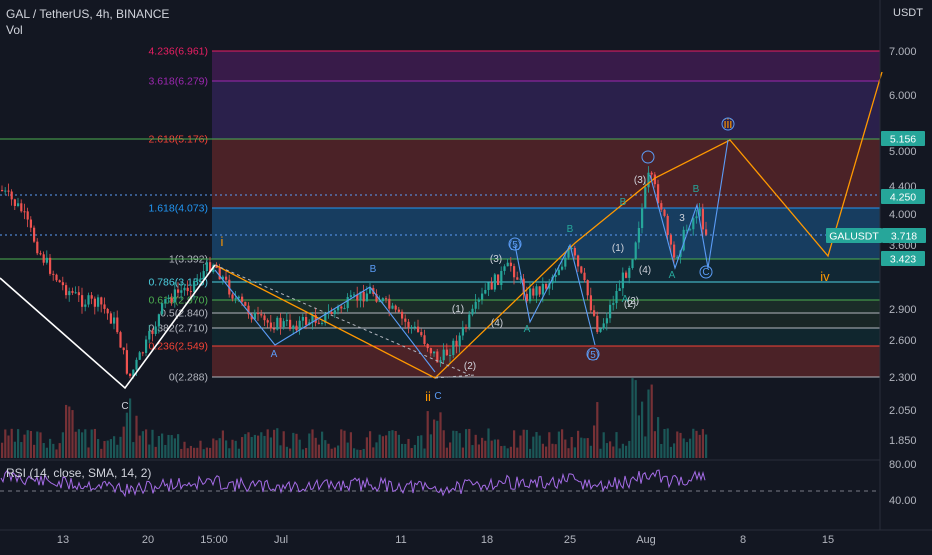  I want to click on time-tick: 15:00, so click(214, 540).